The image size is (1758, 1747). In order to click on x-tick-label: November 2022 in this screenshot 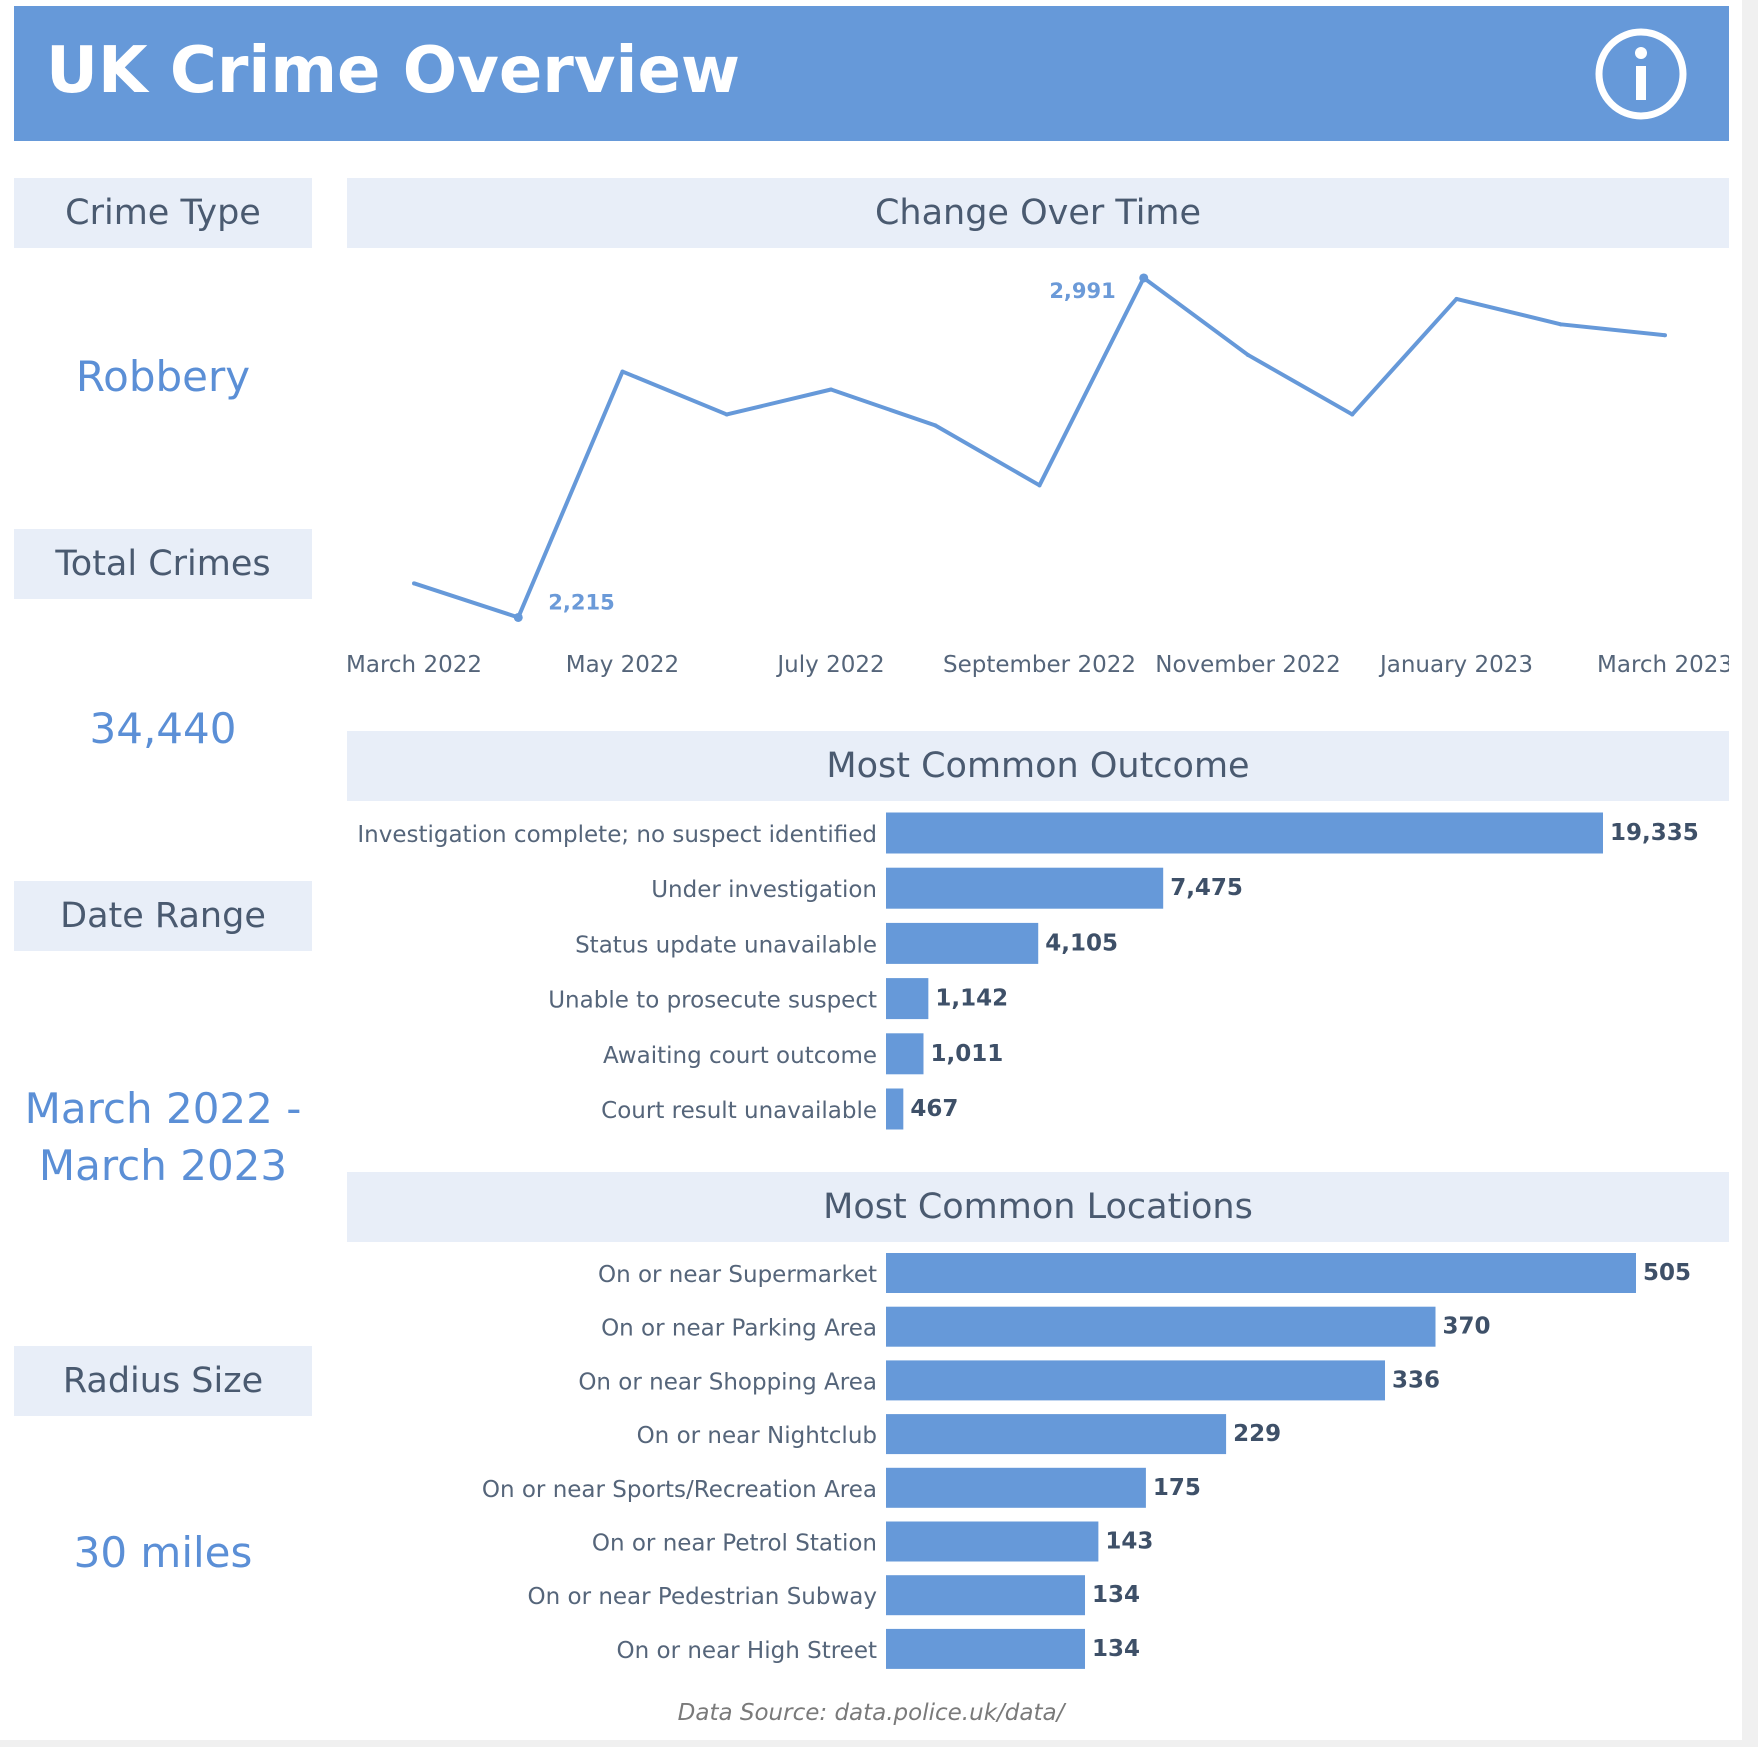, I will do `click(1248, 665)`.